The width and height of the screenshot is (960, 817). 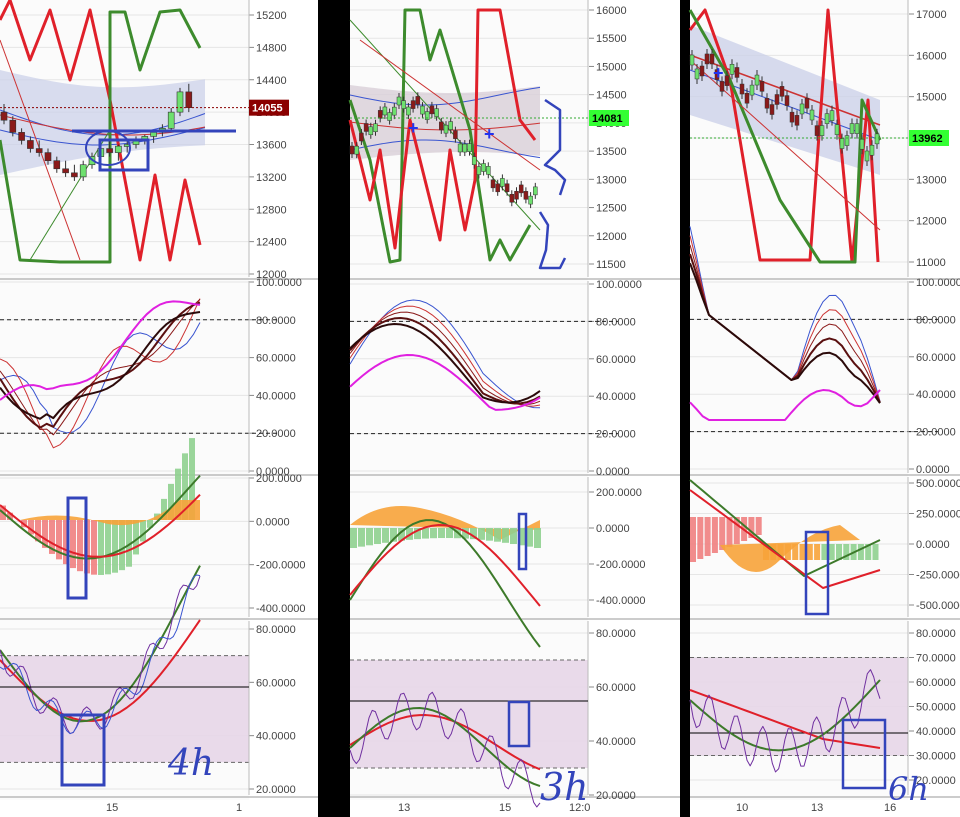 What do you see at coordinates (817, 808) in the screenshot?
I see `x-tick-label: 13` at bounding box center [817, 808].